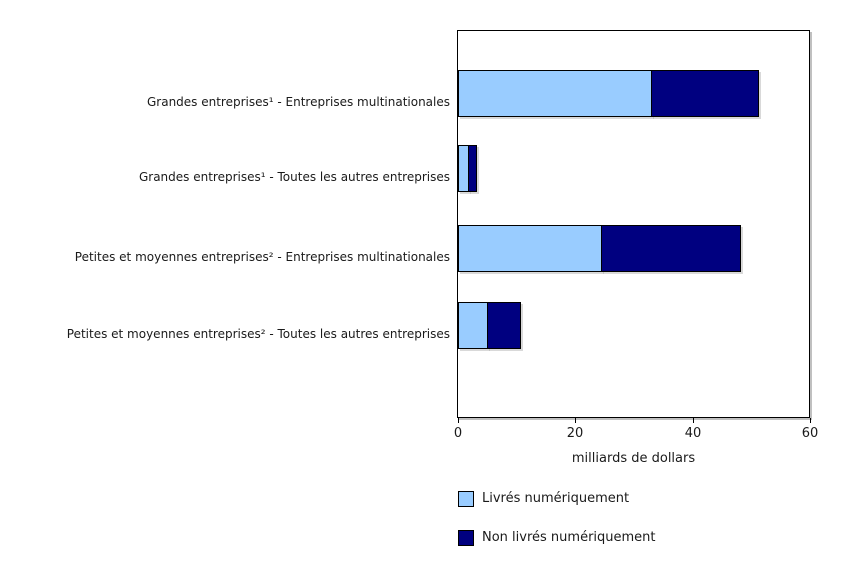 The image size is (857, 563). I want to click on legend-entry: Non livrés numériquement, so click(557, 536).